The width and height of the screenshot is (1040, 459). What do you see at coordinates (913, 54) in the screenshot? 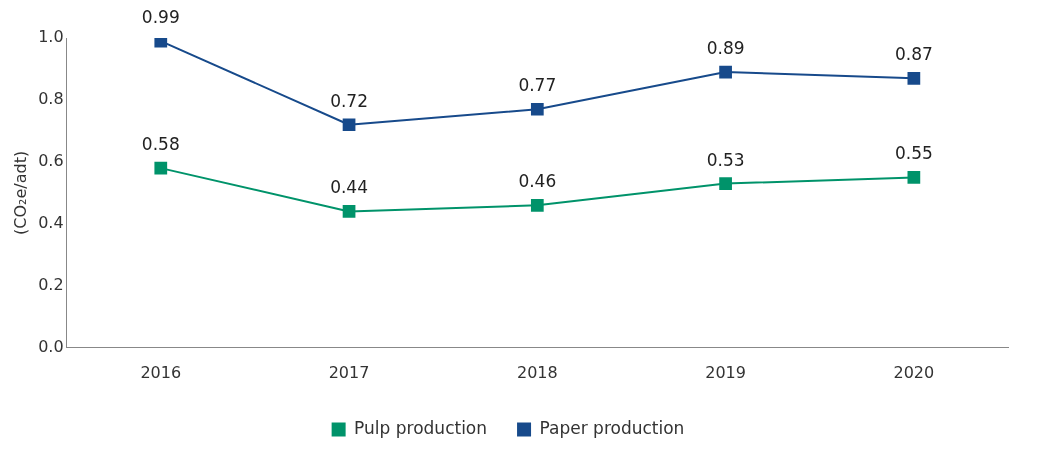
I see `data-label: 0.87` at bounding box center [913, 54].